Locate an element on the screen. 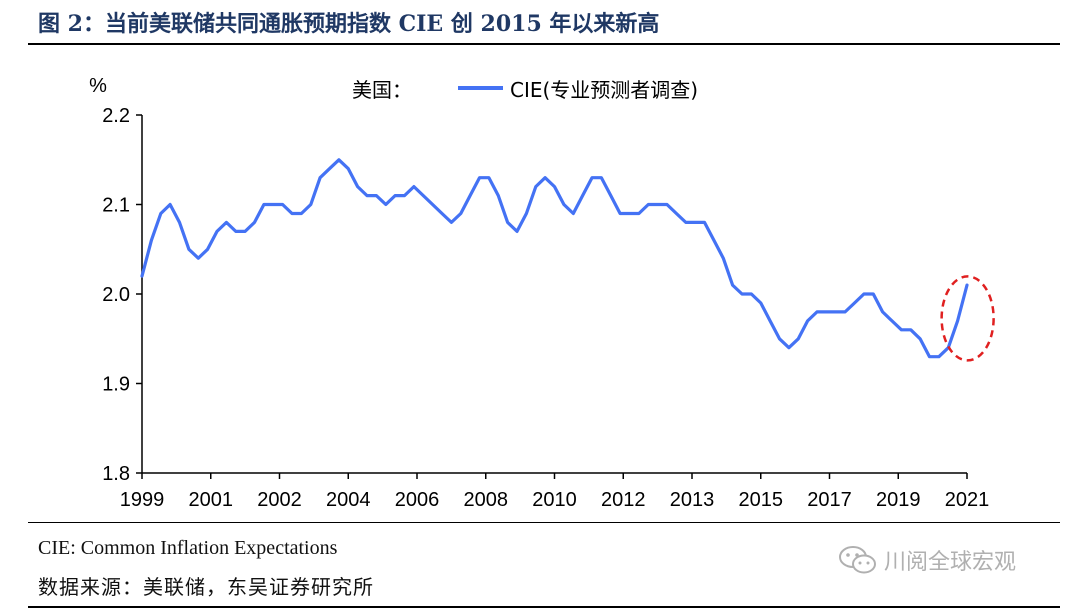 This screenshot has height=609, width=1080. legend-prefix: 美国： is located at coordinates (382, 90).